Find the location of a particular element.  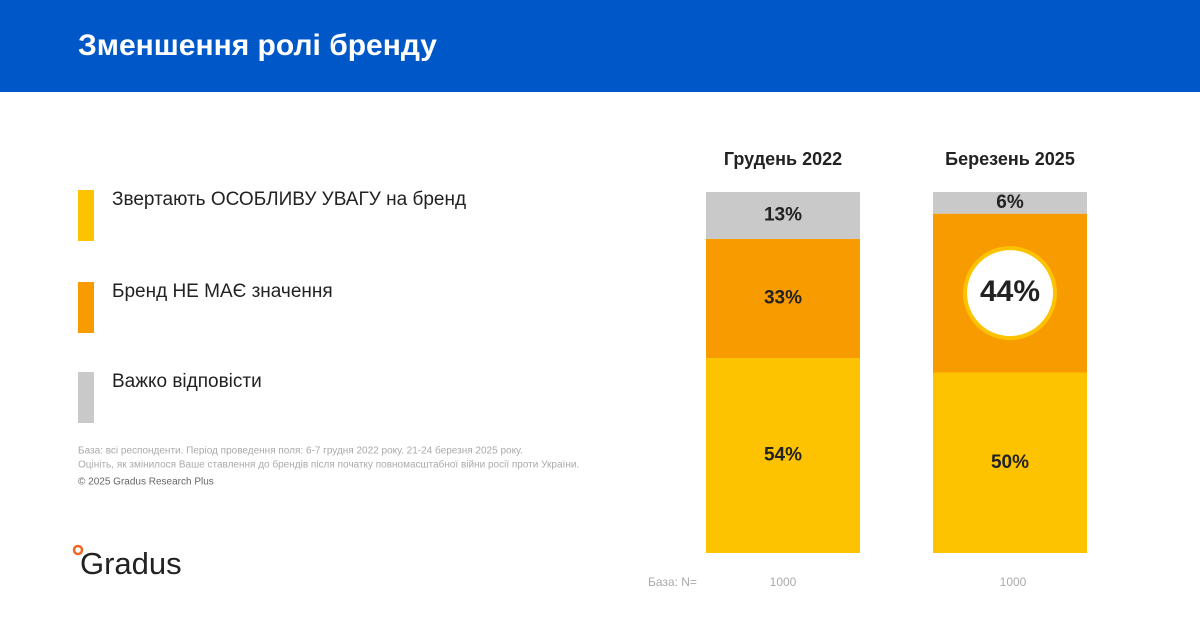

legend-label: Бренд НЕ МАЄ значення is located at coordinates (222, 291).